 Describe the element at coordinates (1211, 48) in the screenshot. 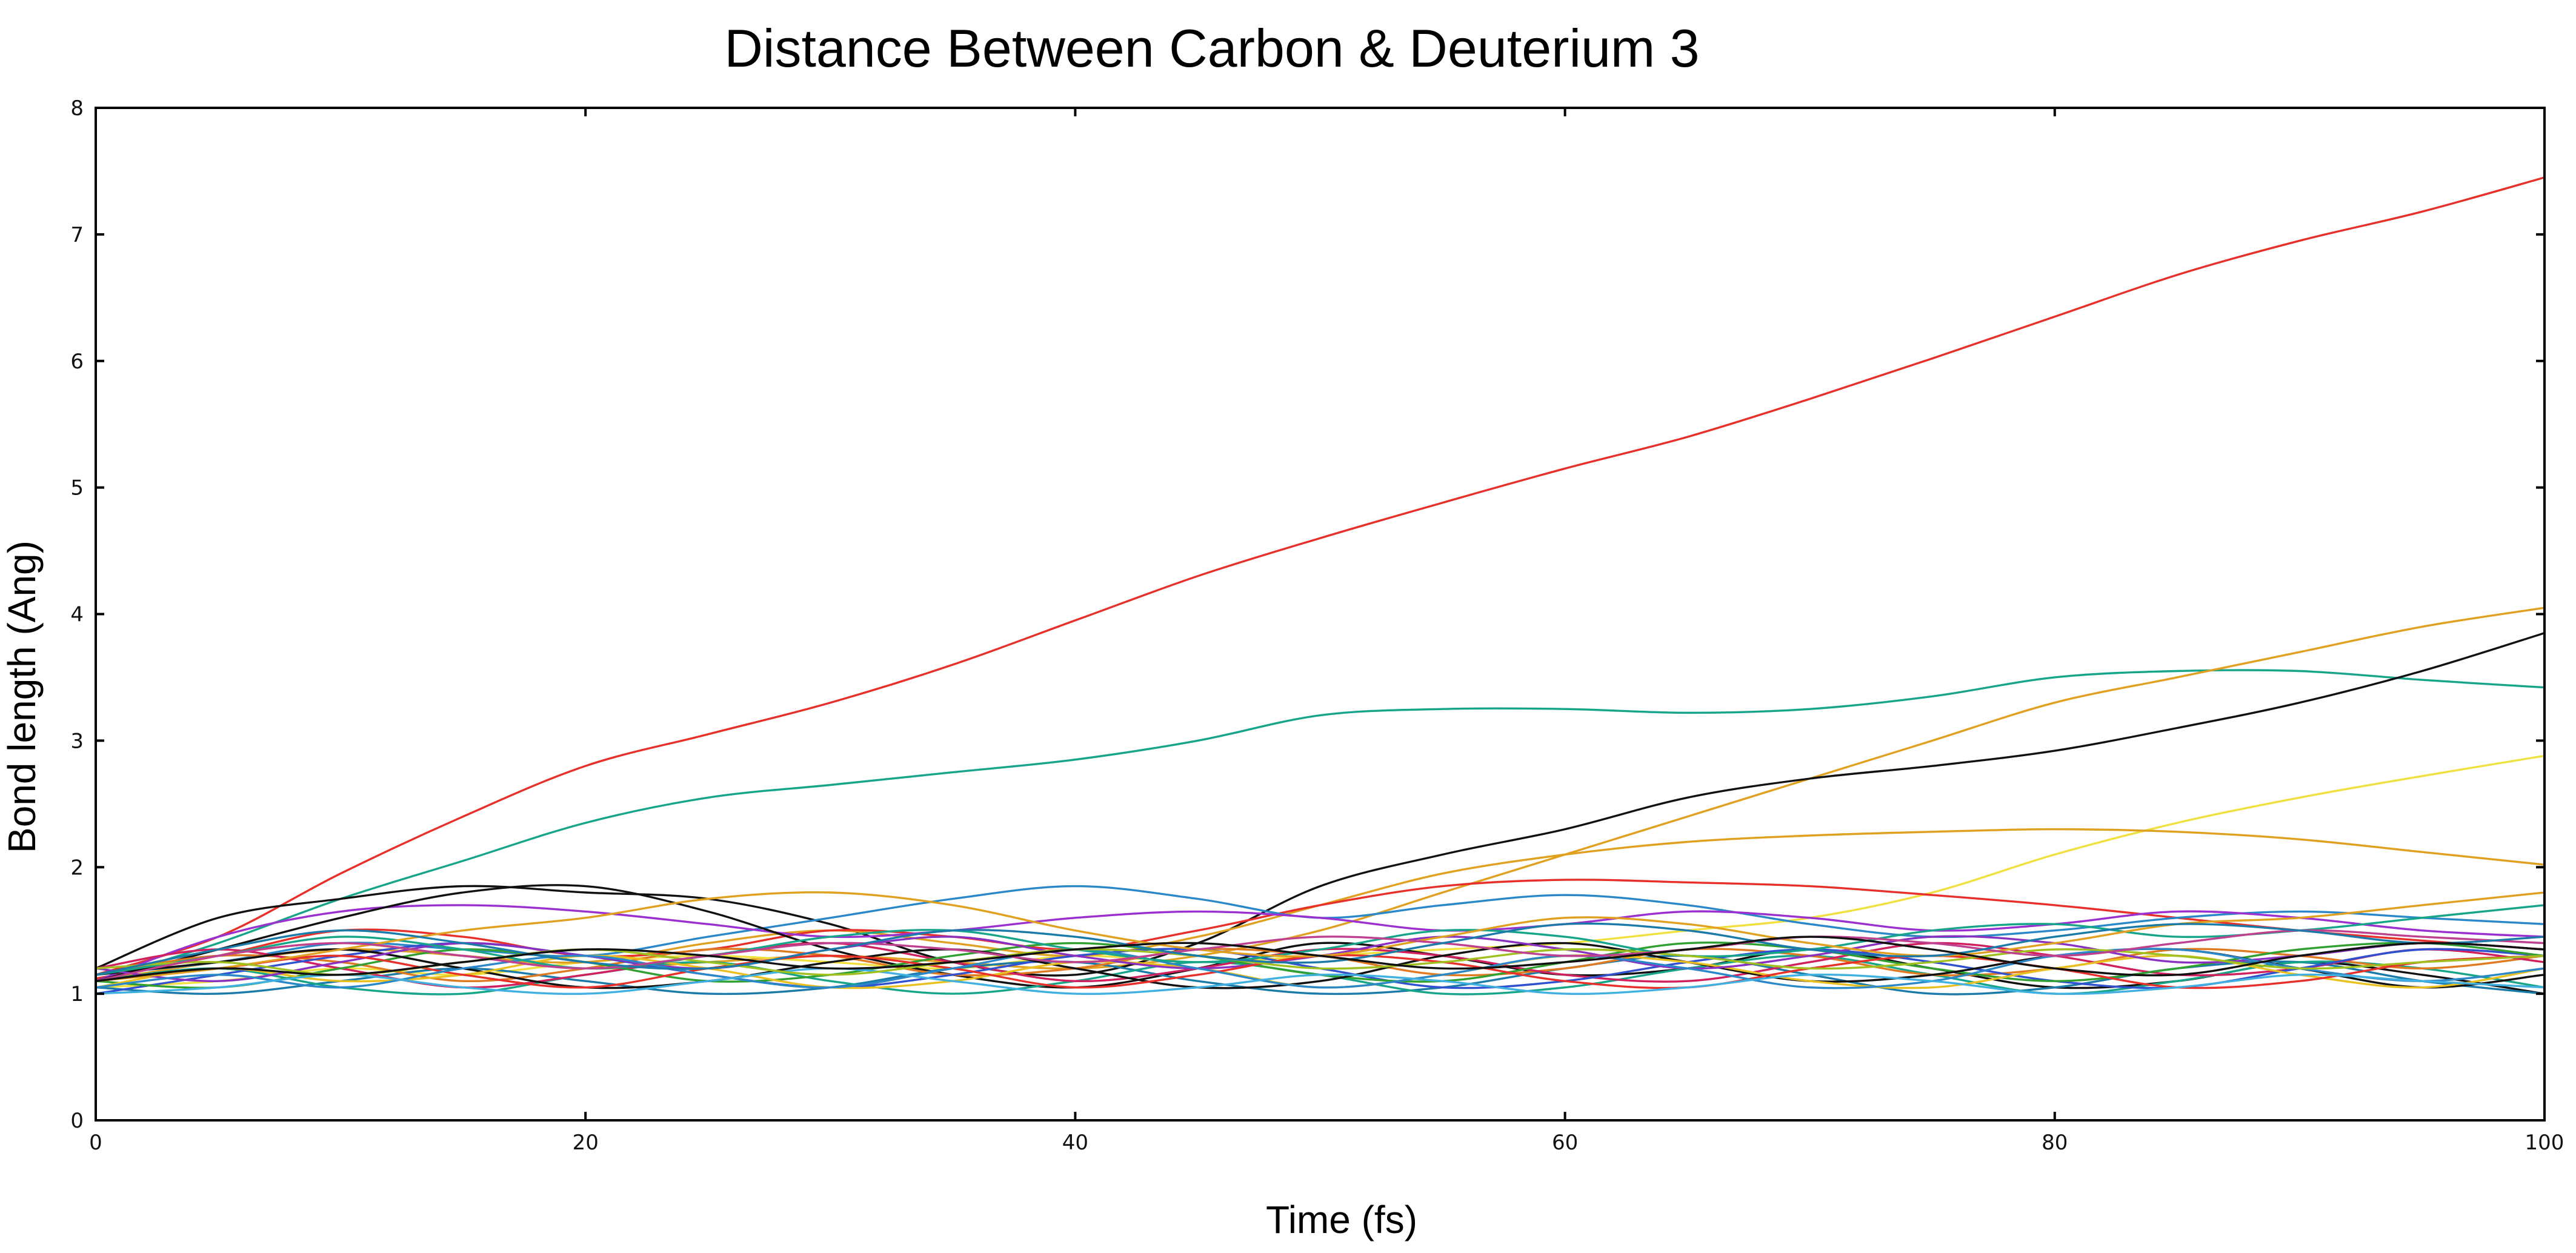

I see `chart-title: Distance Between Carbon & Deuterium 3` at that location.